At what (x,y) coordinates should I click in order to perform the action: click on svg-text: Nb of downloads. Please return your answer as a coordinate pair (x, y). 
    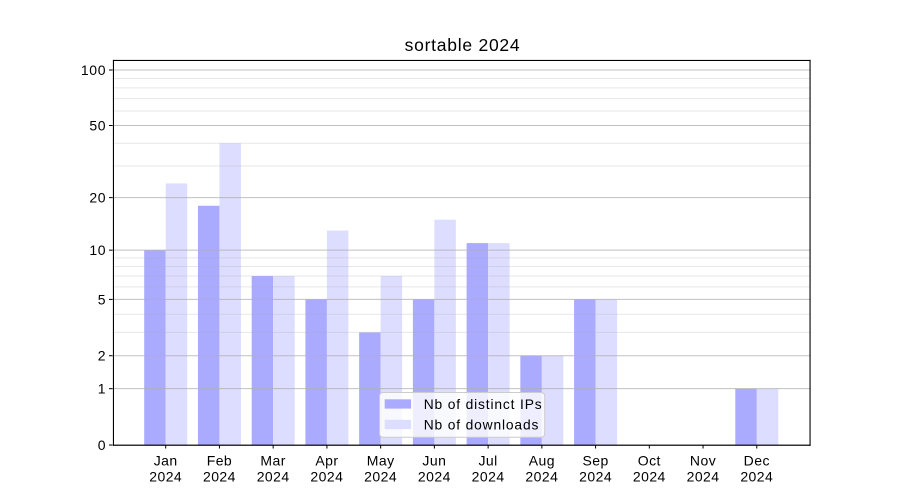
    Looking at the image, I should click on (482, 424).